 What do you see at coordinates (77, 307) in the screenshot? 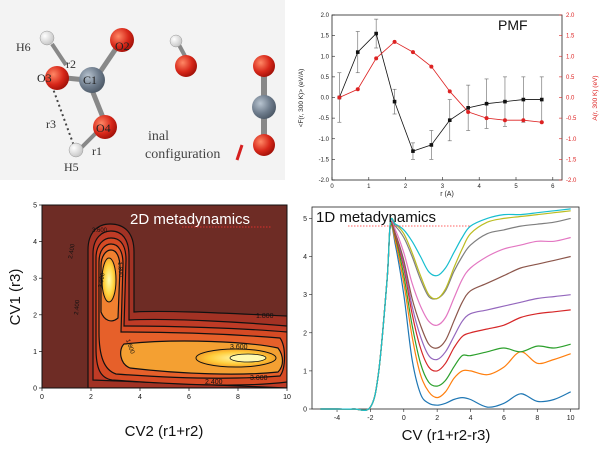
I see `contour-label-5: 2.400` at bounding box center [77, 307].